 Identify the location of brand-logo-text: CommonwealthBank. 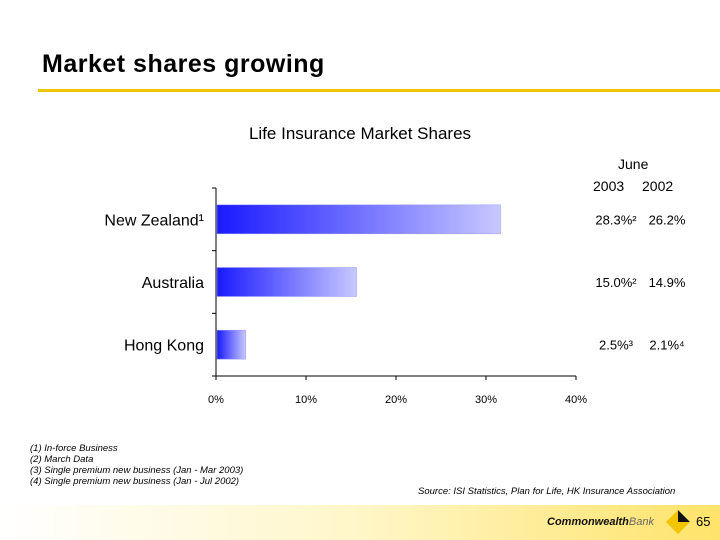
(600, 522).